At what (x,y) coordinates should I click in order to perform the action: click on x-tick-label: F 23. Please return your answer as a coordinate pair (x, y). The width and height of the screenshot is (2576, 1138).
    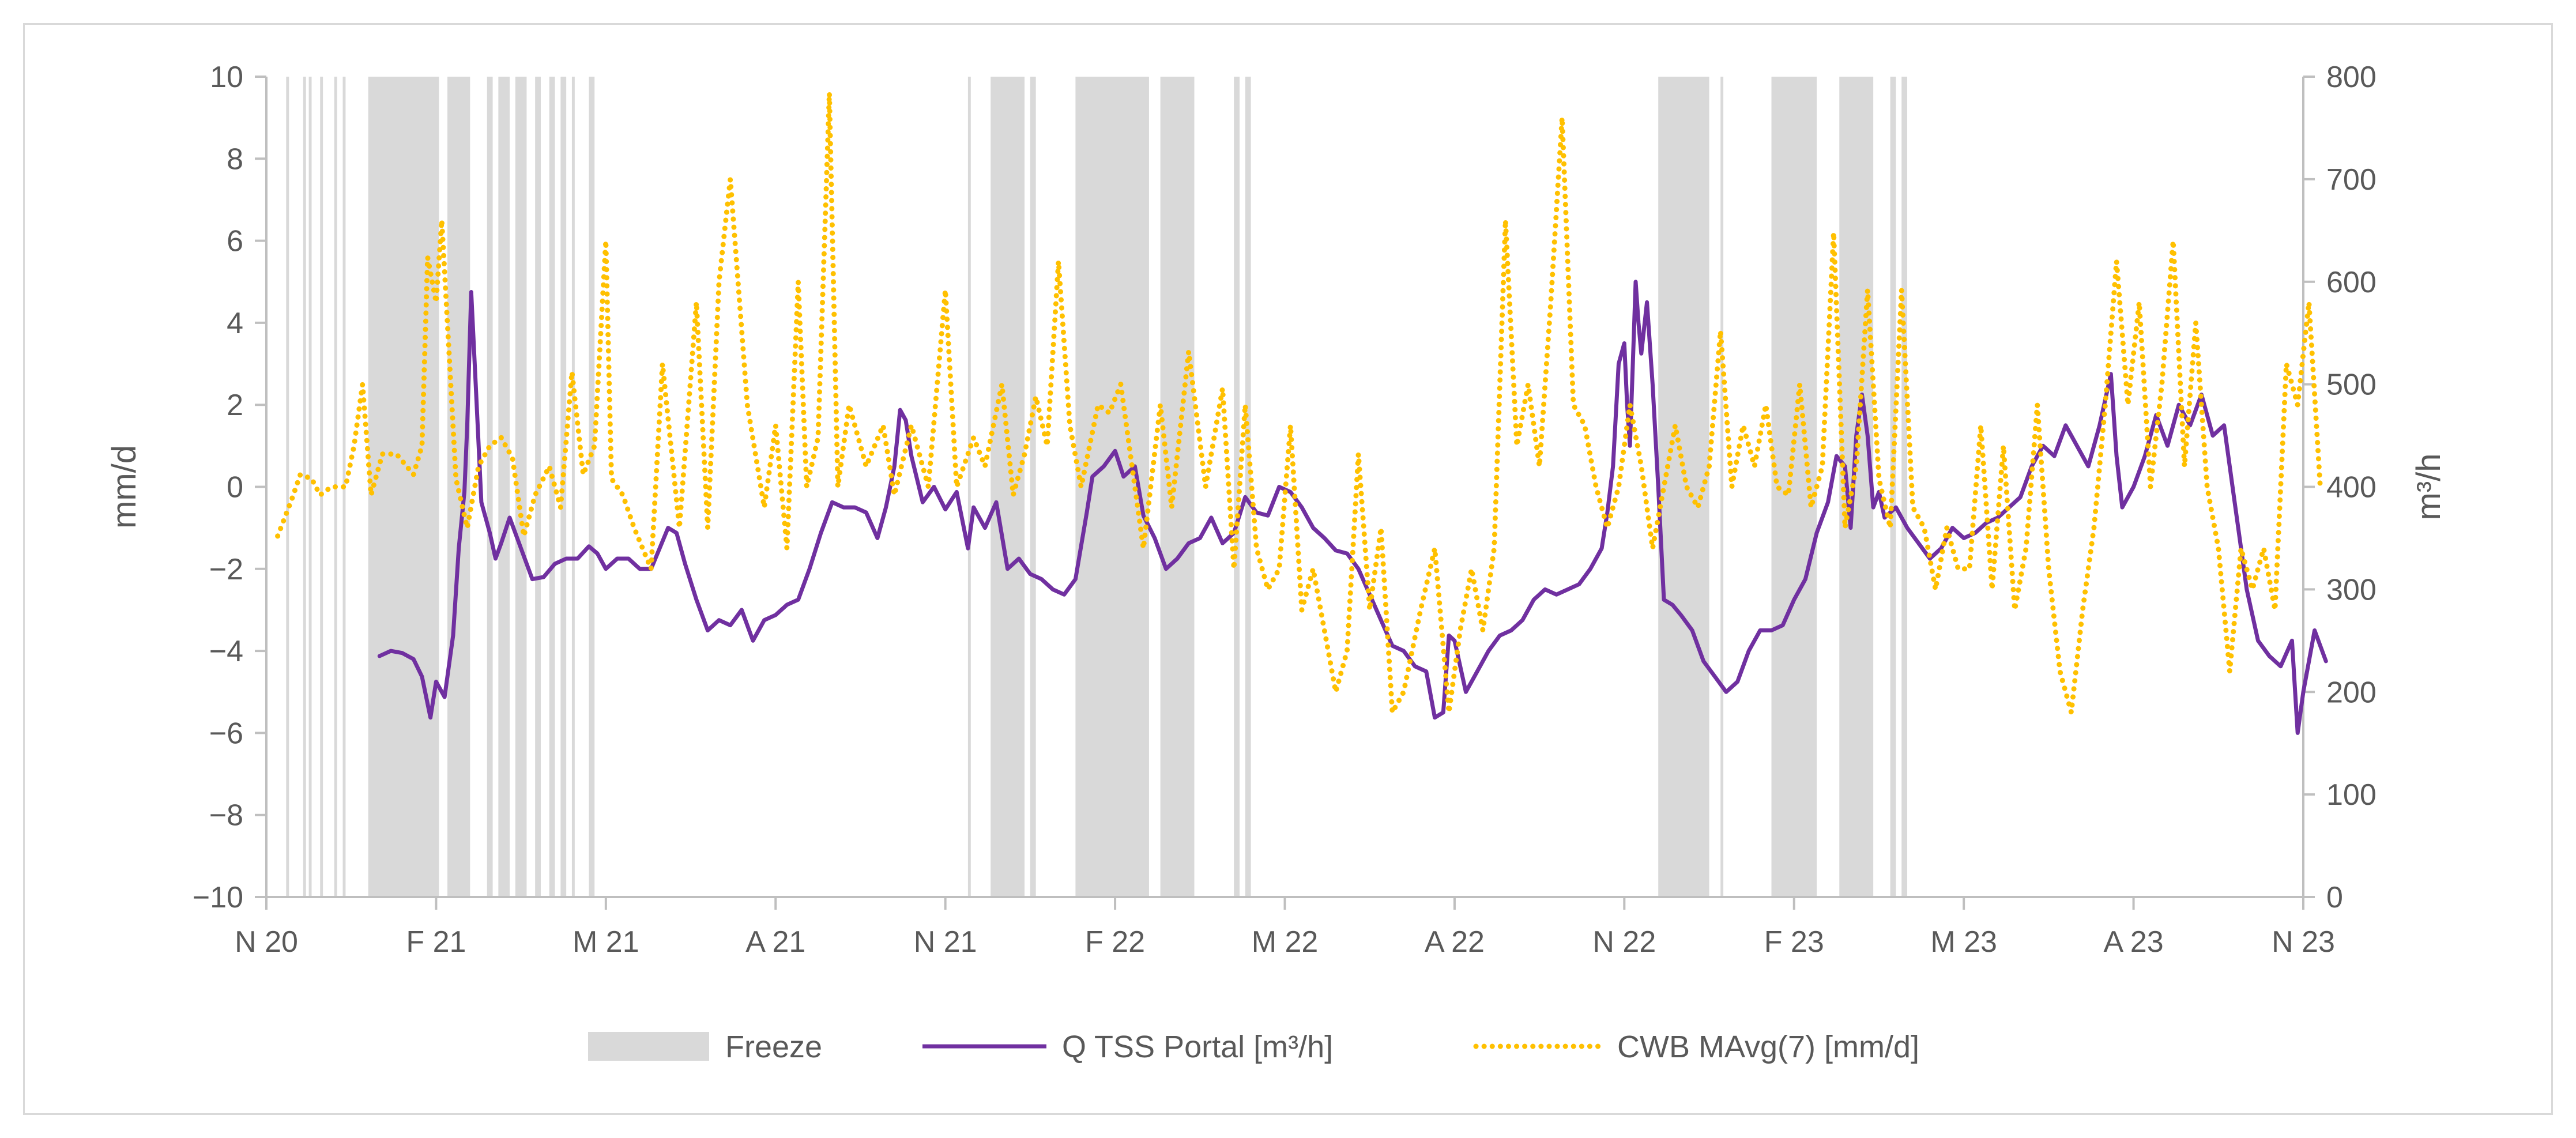
    Looking at the image, I should click on (1794, 942).